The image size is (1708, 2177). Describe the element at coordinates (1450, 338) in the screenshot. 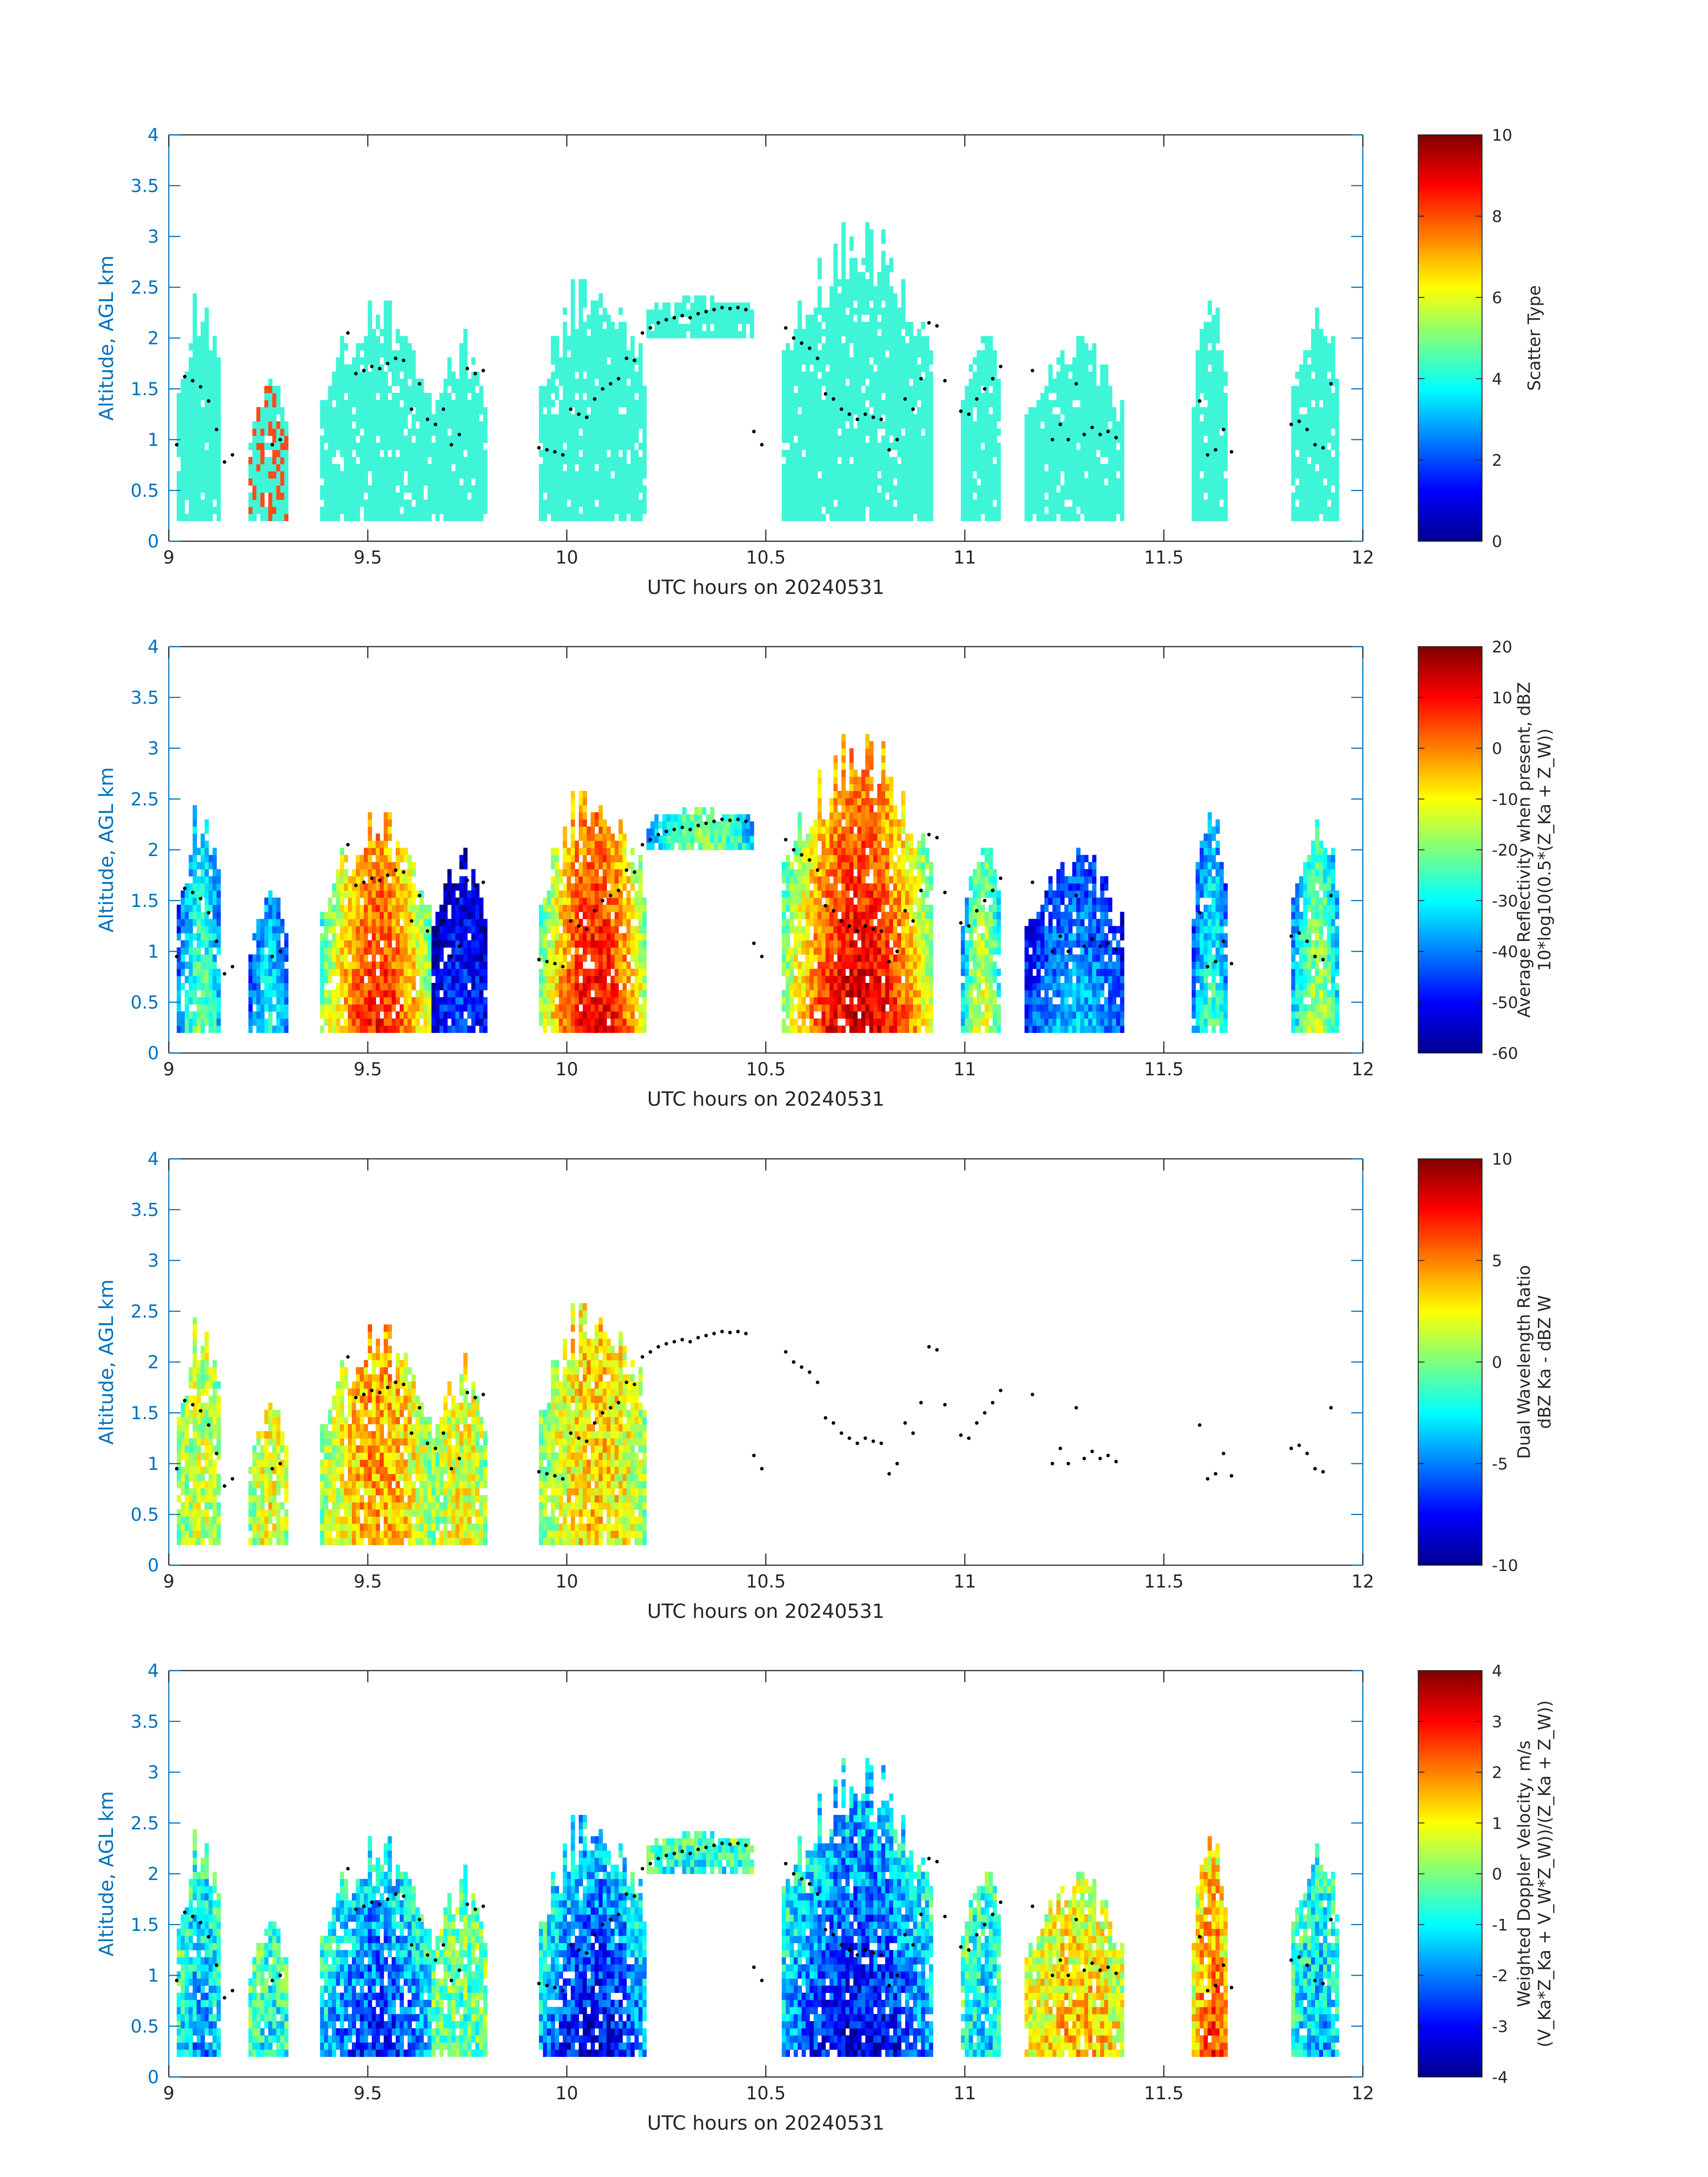

I see `colorbar-gradient` at that location.